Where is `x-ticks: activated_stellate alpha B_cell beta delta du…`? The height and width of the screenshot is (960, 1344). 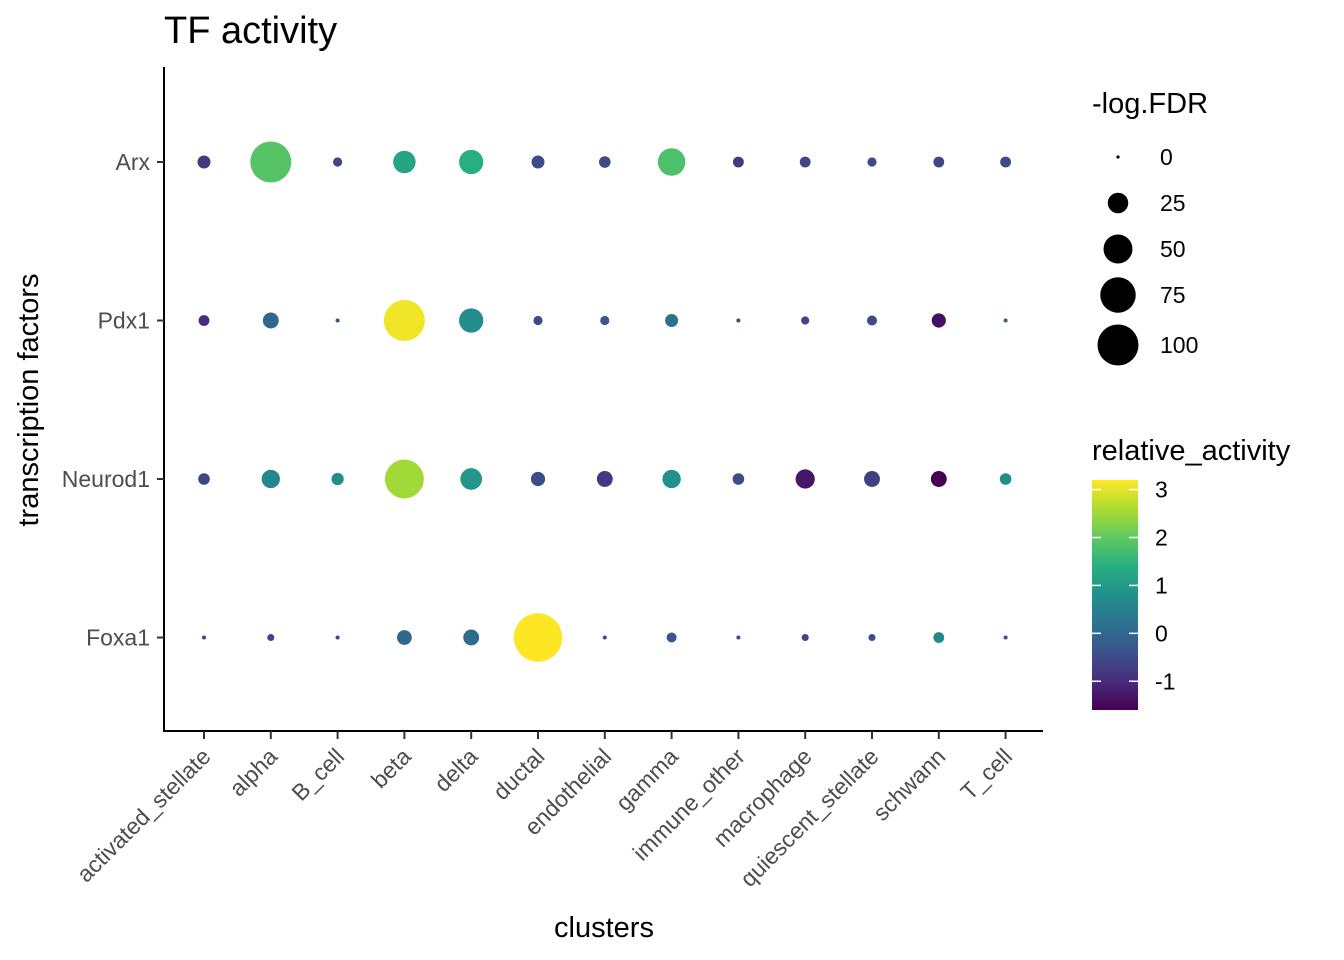 x-ticks: activated_stellate alpha B_cell beta delta du… is located at coordinates (544, 811).